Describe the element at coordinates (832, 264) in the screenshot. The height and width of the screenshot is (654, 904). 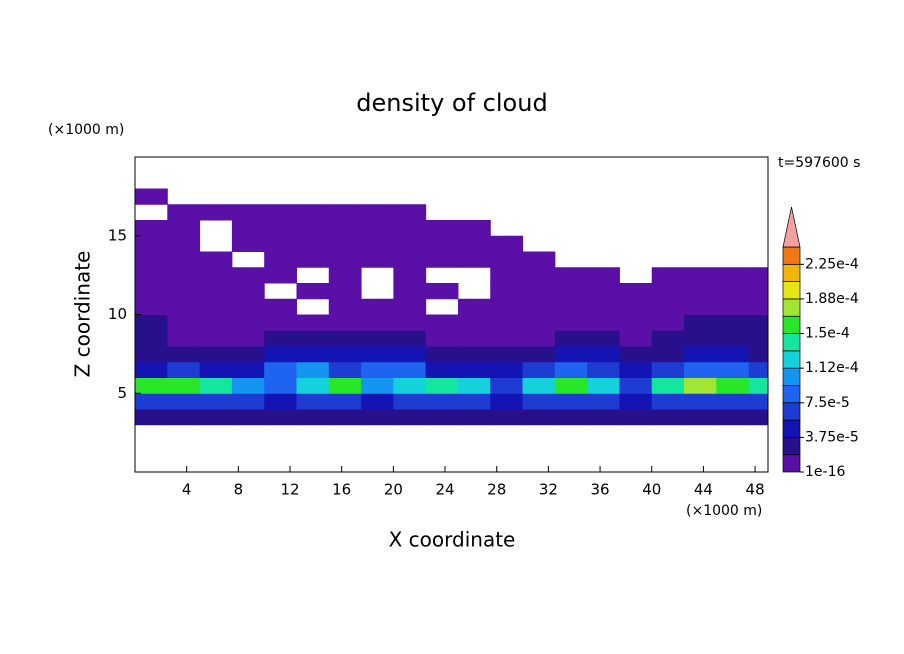
I see `colorbar-label: 2.25e-4` at that location.